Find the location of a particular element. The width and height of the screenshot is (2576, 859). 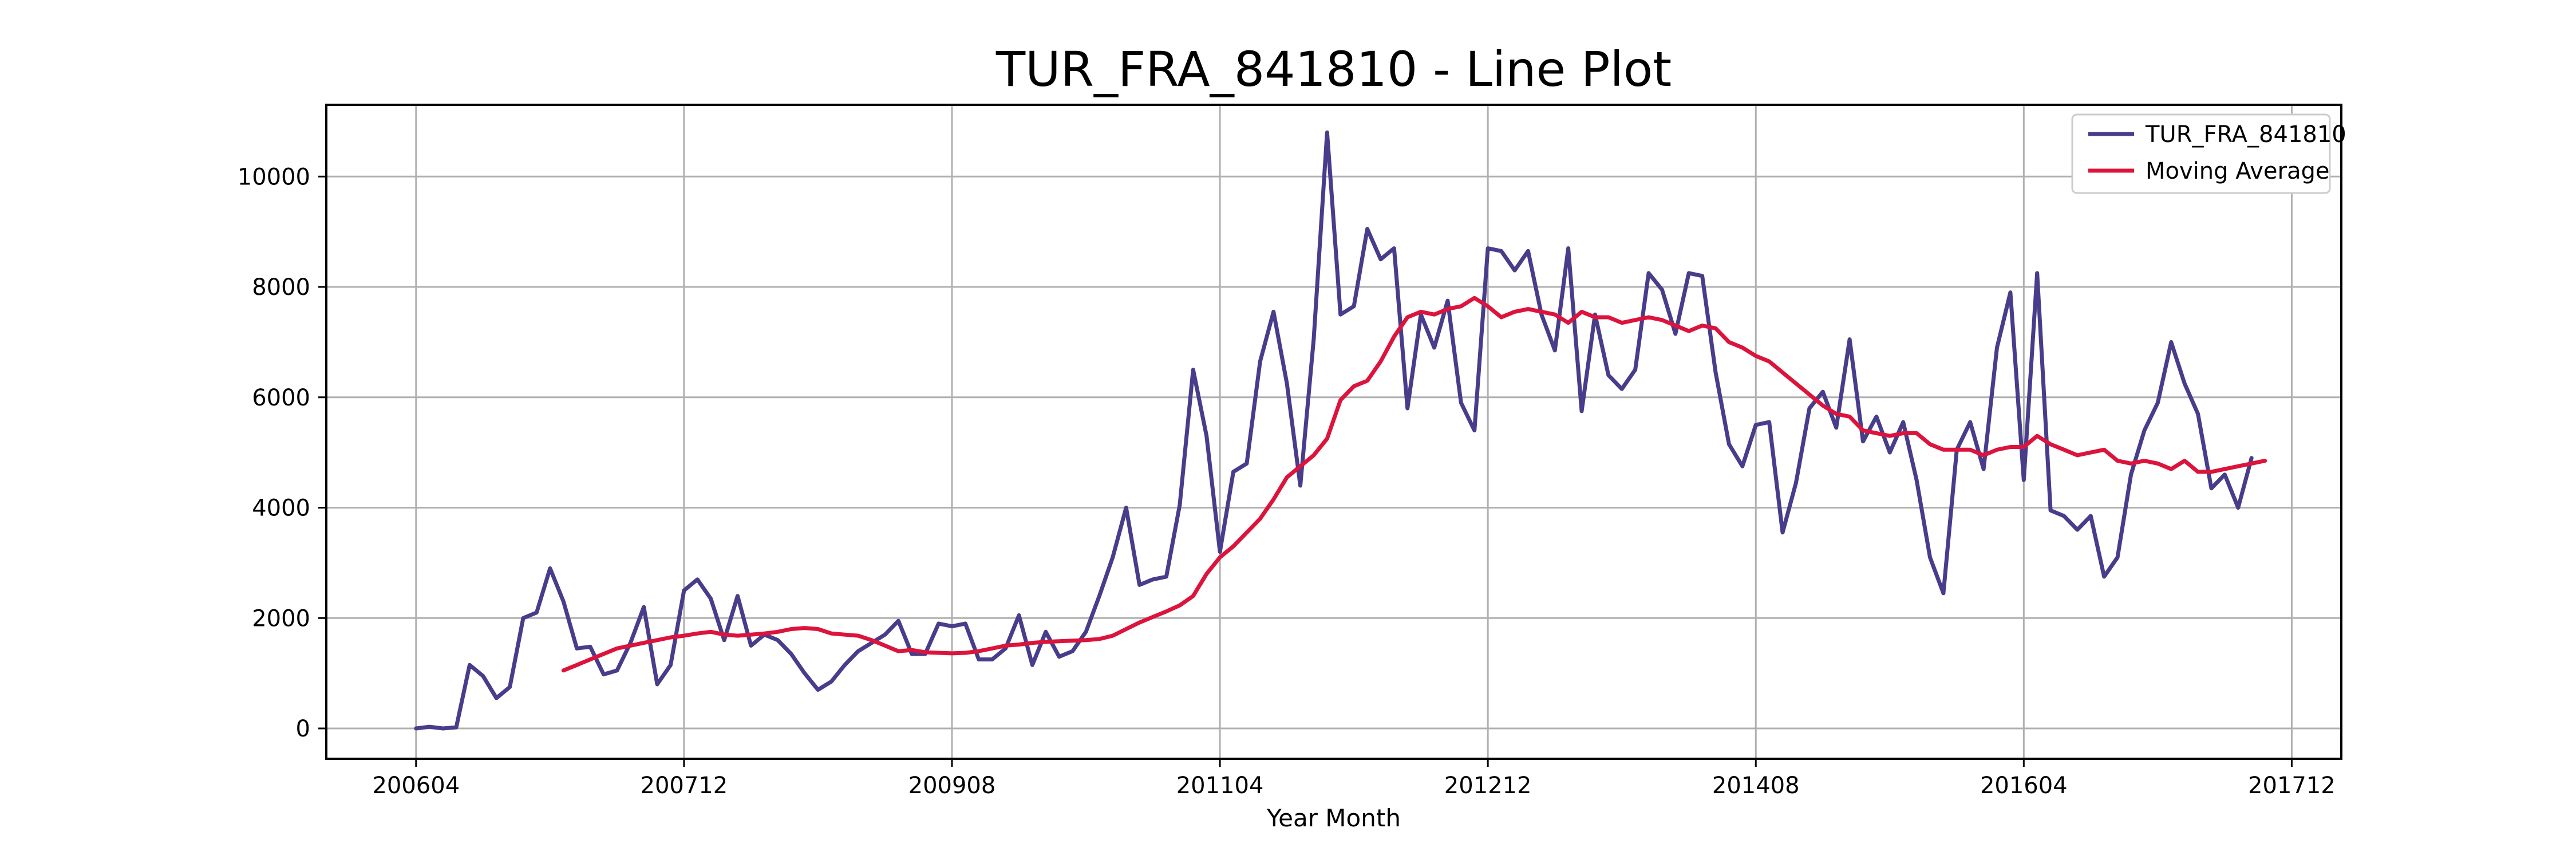

legend-box is located at coordinates (2201, 153).